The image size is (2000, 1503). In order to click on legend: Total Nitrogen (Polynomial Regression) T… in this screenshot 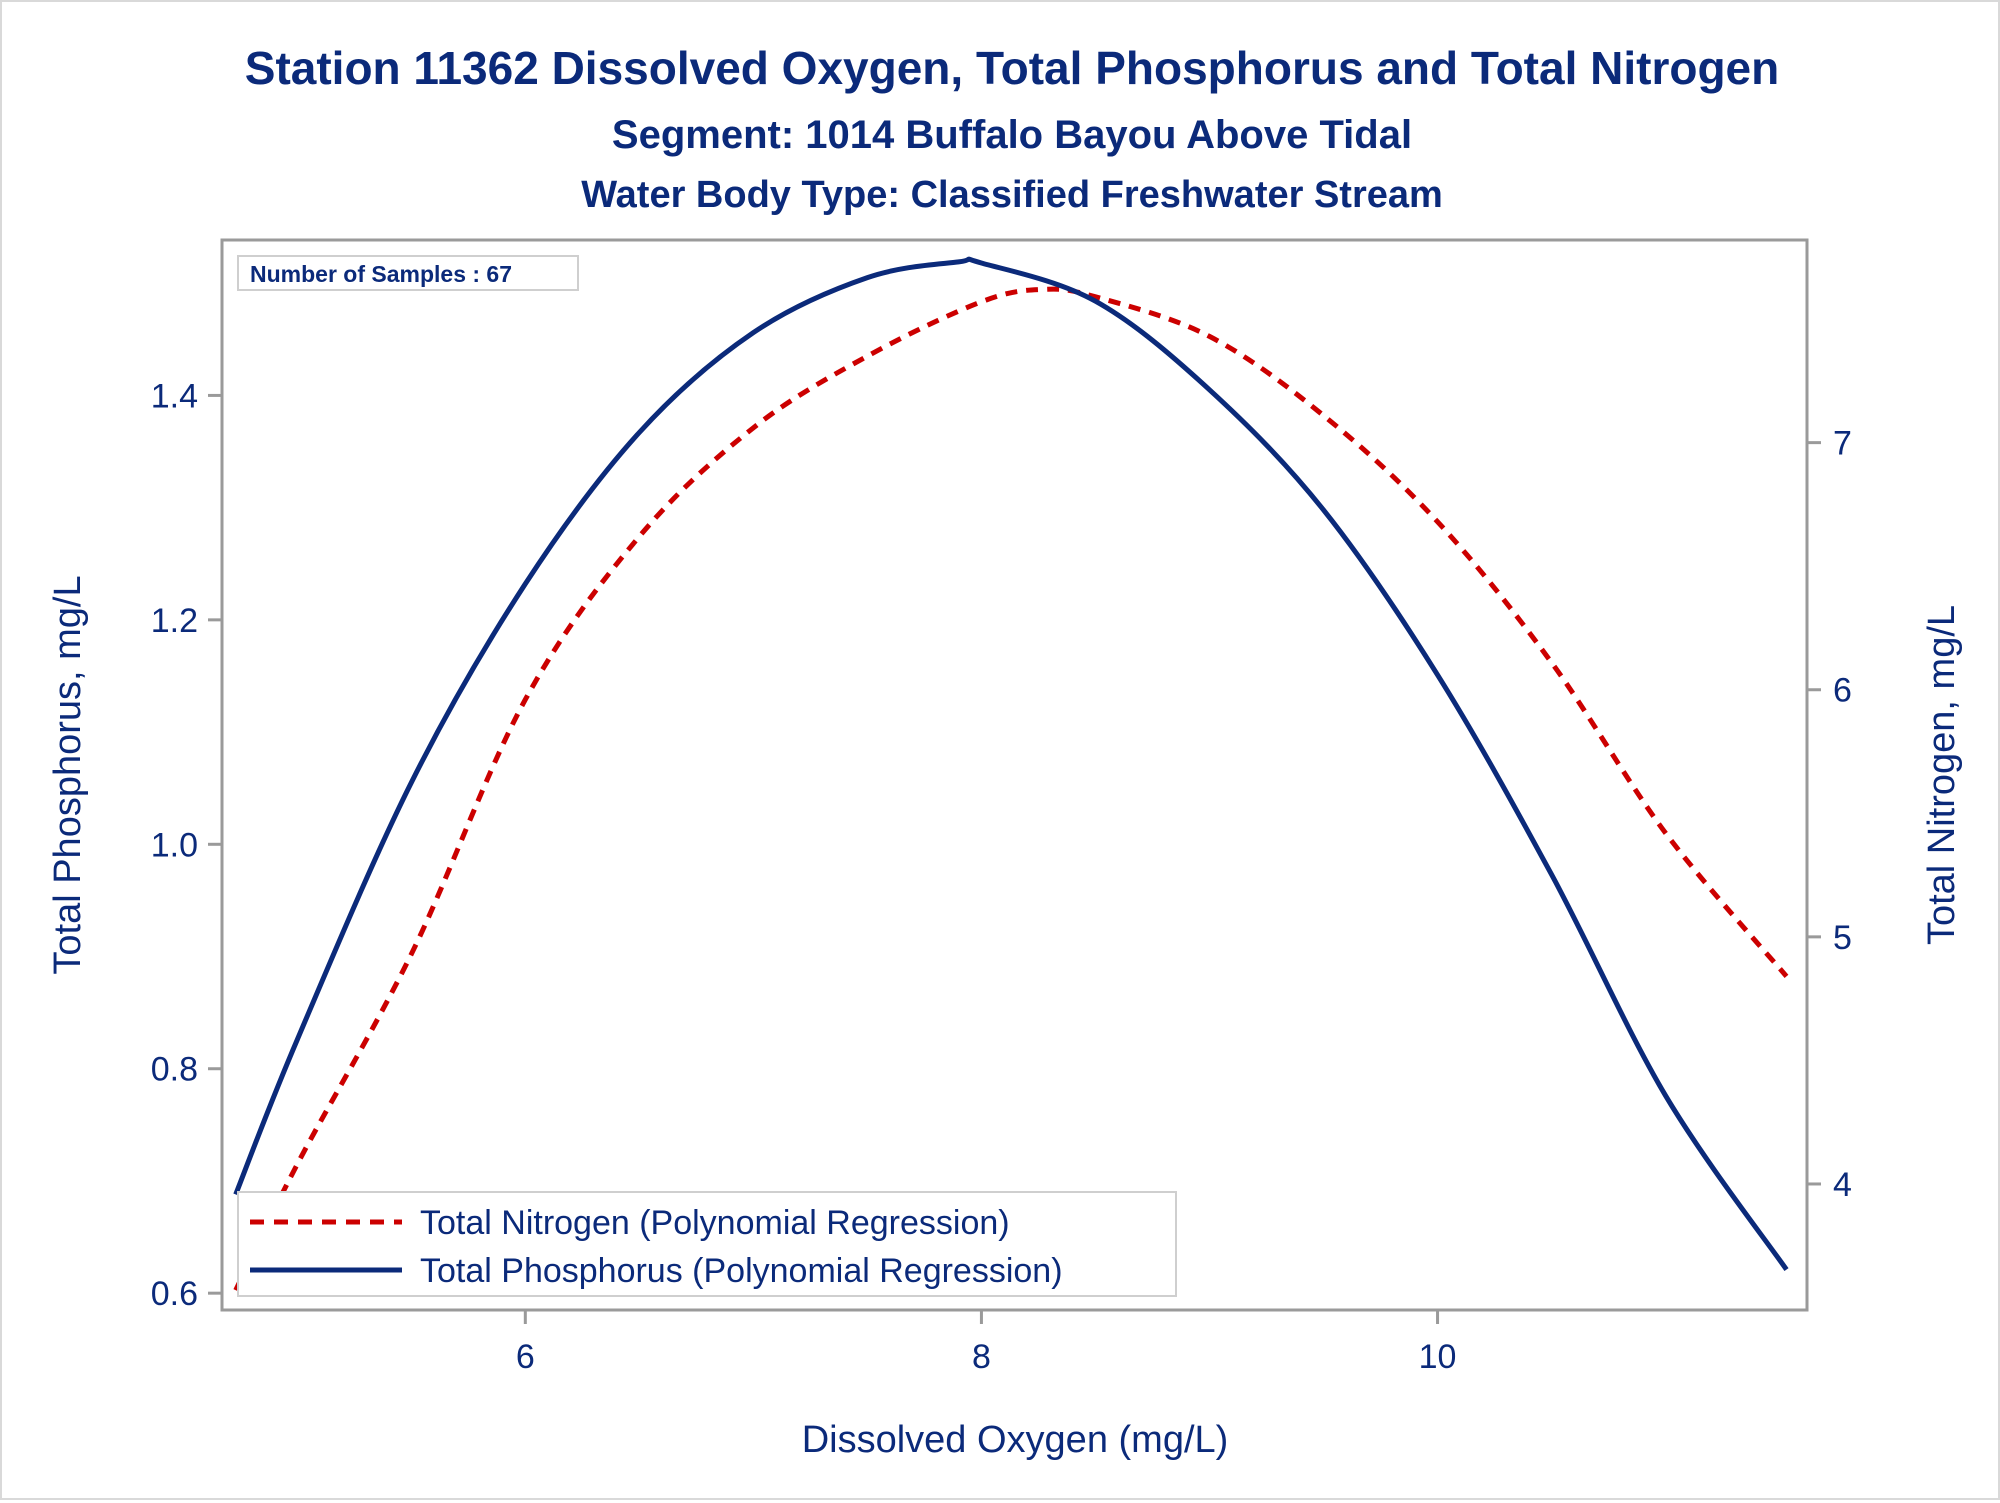, I will do `click(707, 1244)`.